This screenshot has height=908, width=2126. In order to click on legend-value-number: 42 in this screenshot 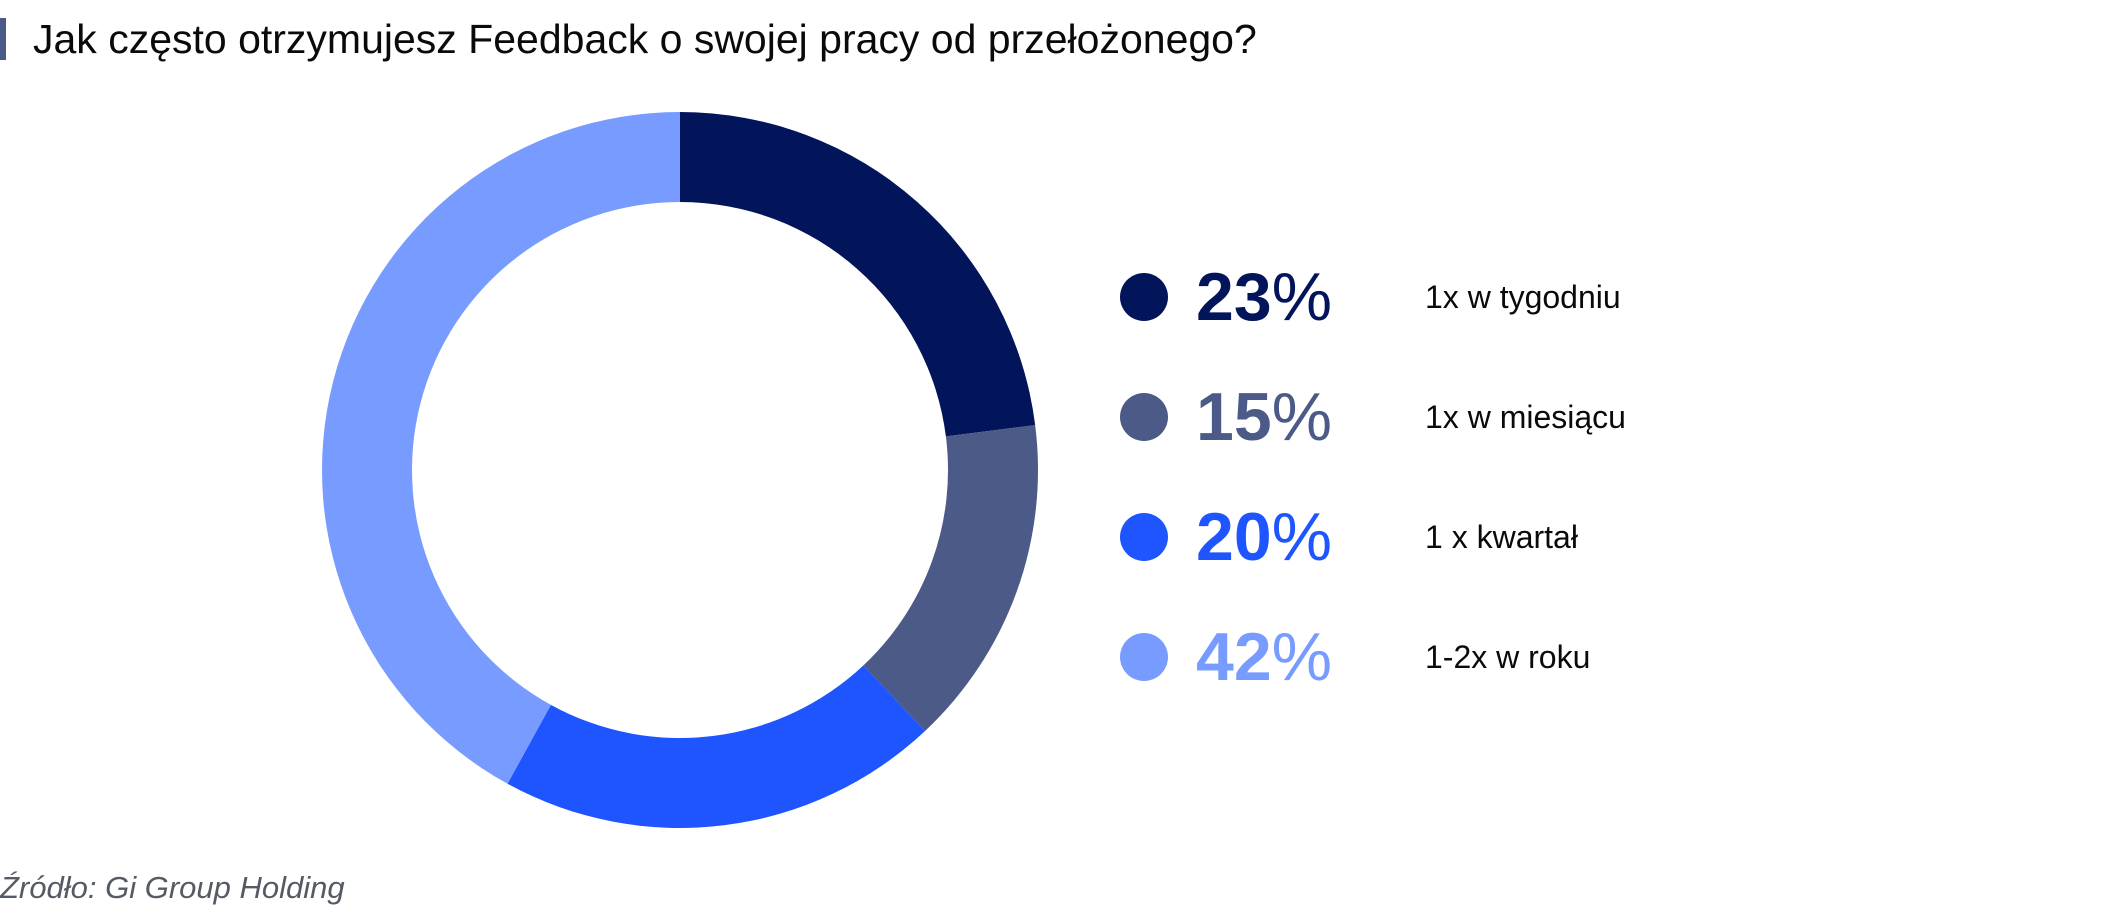, I will do `click(1234, 657)`.